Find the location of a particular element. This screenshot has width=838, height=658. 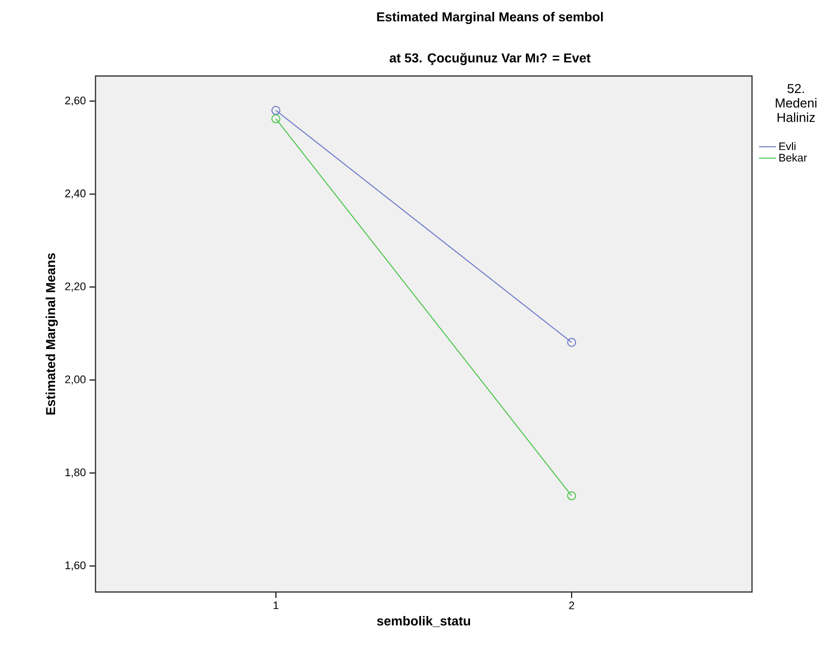

y-tick-label: 1,80 is located at coordinates (75, 473).